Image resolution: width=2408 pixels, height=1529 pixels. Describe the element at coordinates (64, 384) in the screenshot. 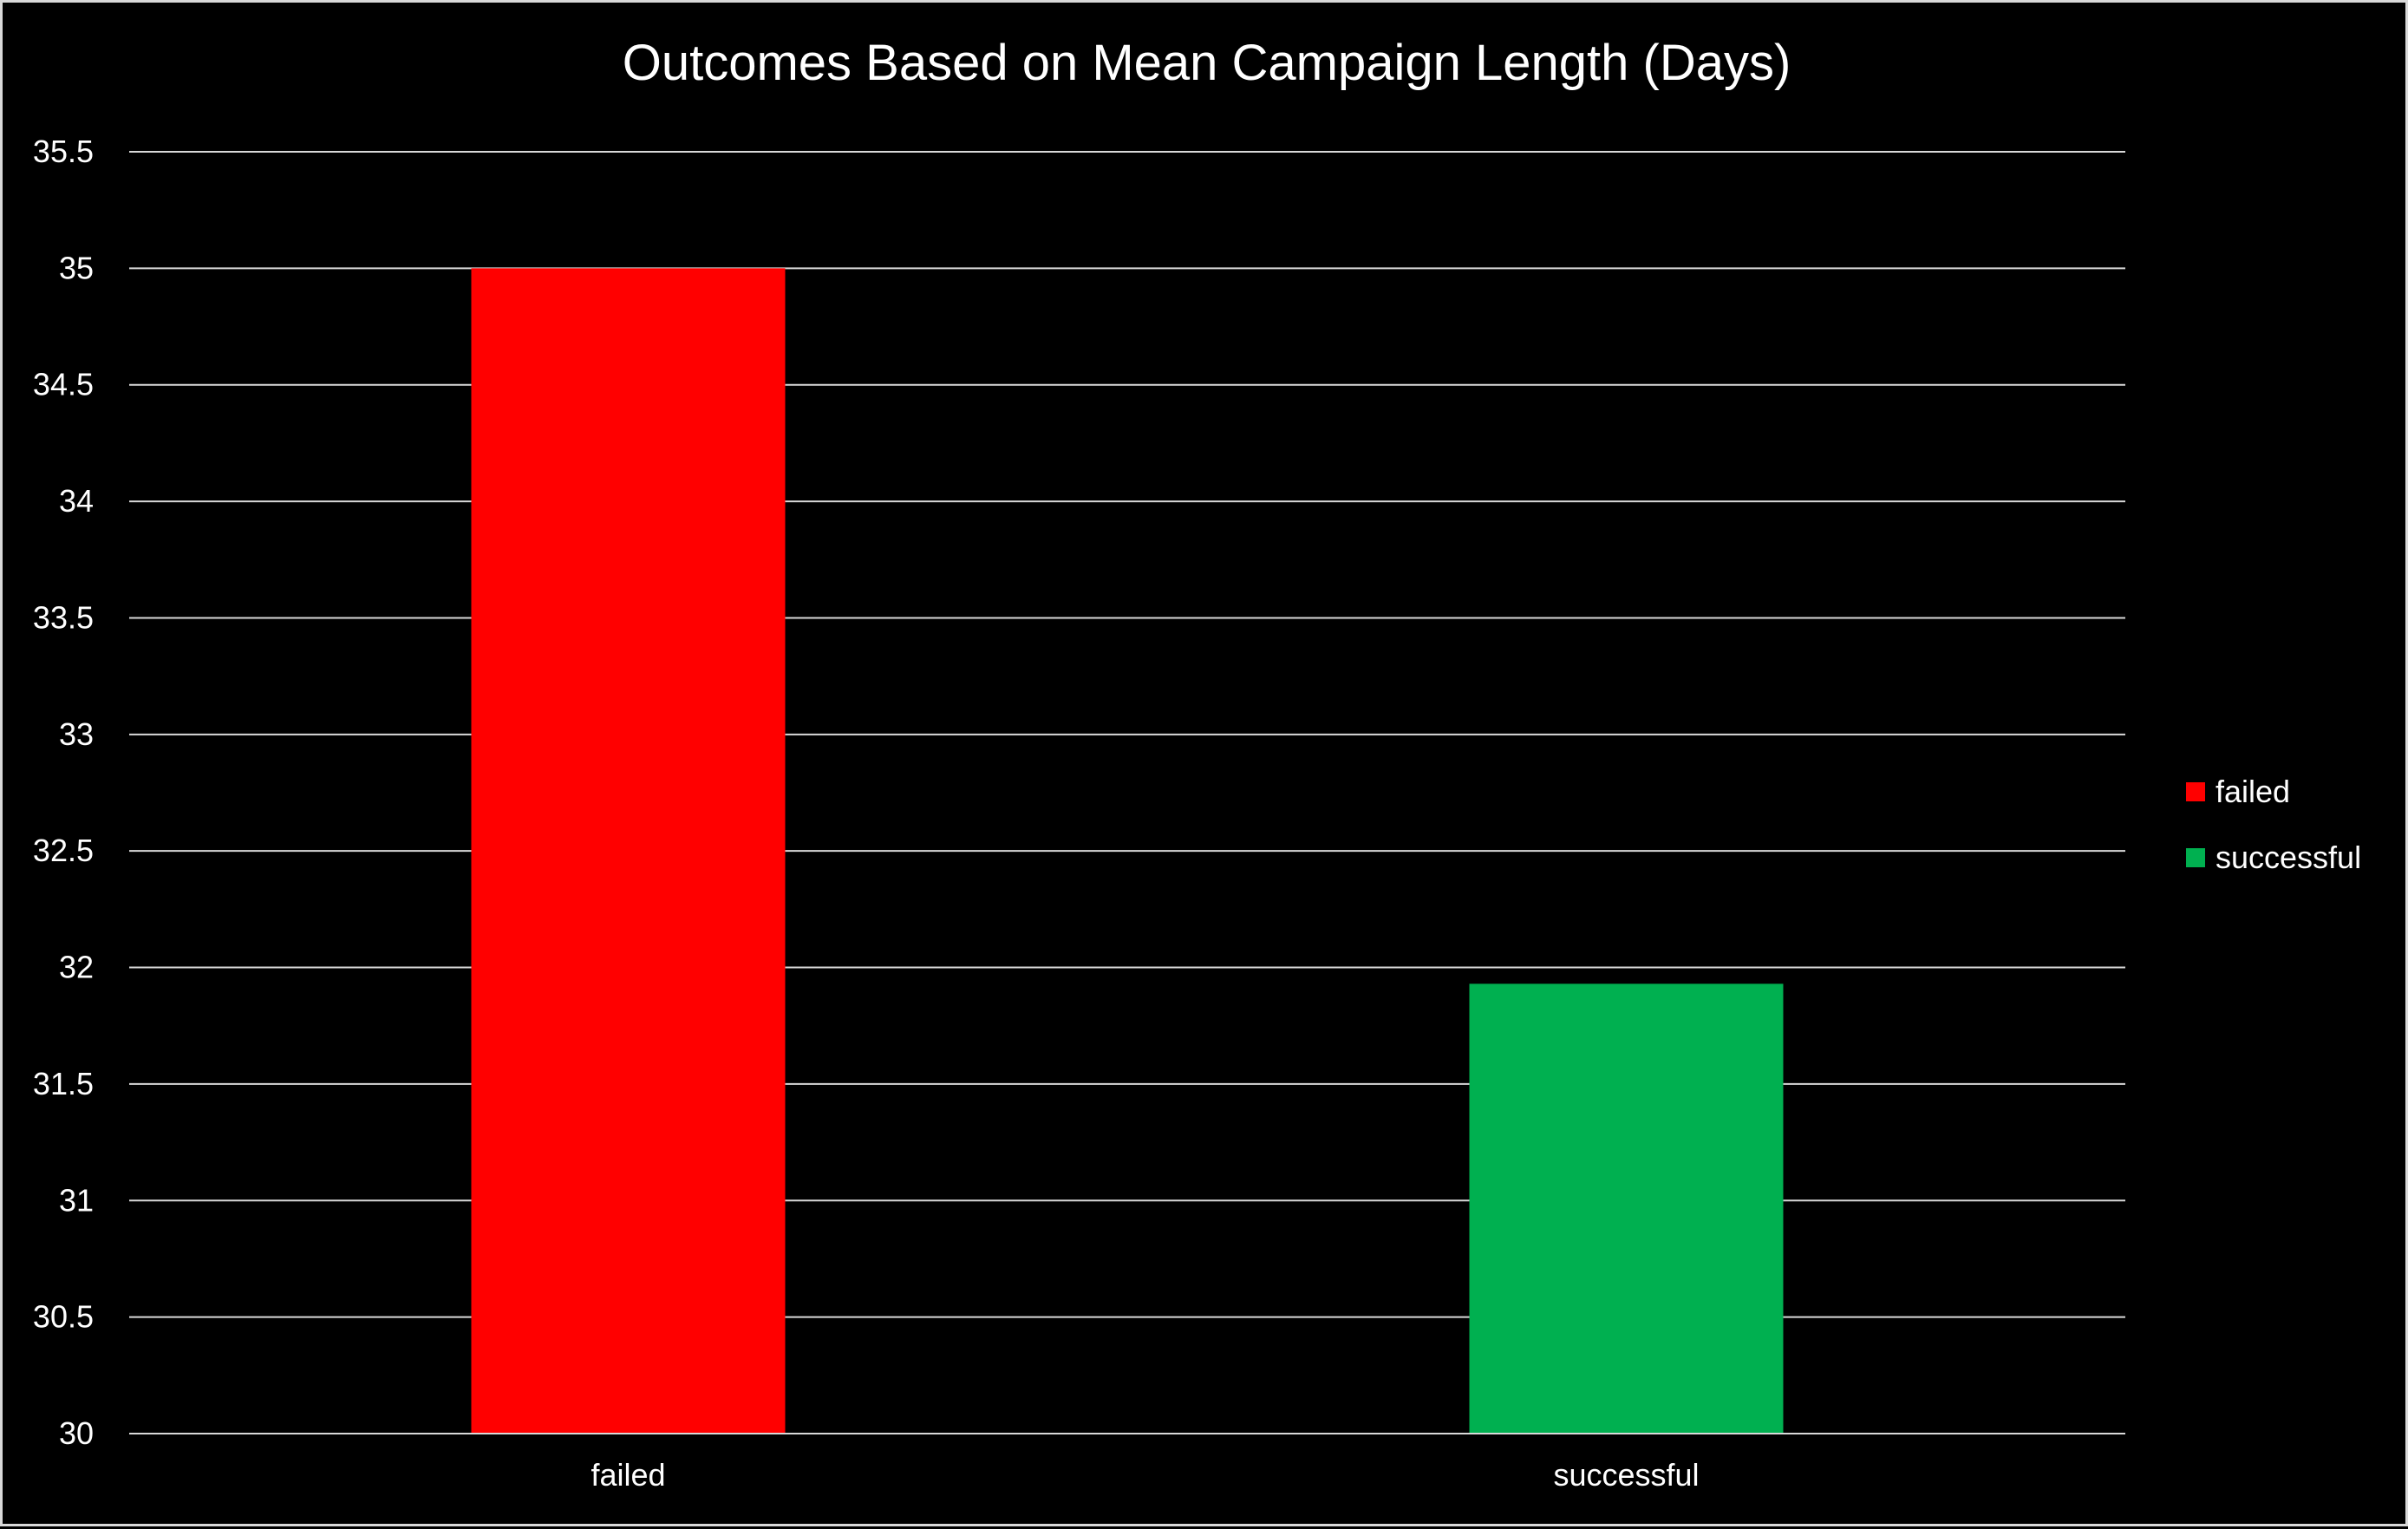

I see `y-tick-label: 34.5` at that location.